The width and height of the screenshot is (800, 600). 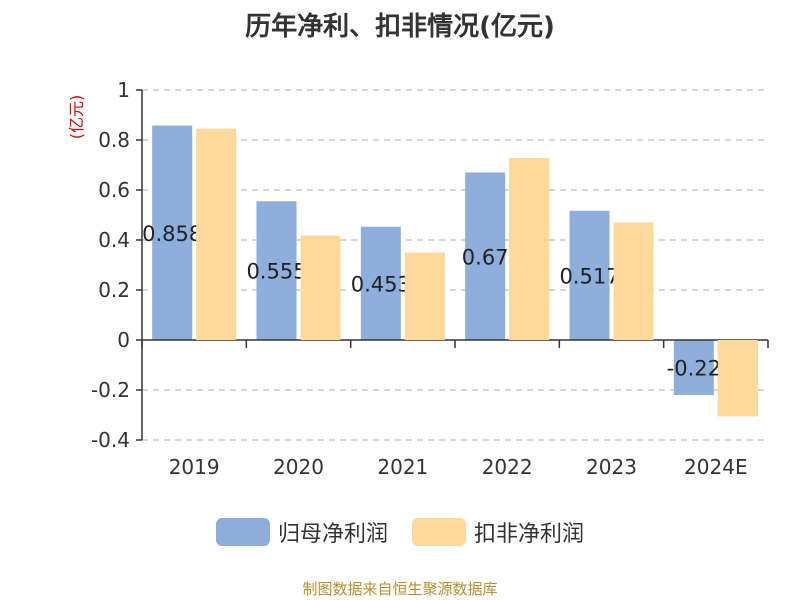 I want to click on bar-net-profit-2022, so click(x=485, y=256).